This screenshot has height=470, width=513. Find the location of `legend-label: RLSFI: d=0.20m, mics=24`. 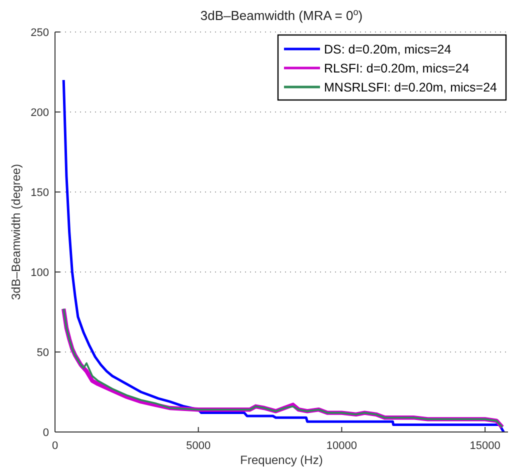

legend-label: RLSFI: d=0.20m, mics=24 is located at coordinates (397, 68).